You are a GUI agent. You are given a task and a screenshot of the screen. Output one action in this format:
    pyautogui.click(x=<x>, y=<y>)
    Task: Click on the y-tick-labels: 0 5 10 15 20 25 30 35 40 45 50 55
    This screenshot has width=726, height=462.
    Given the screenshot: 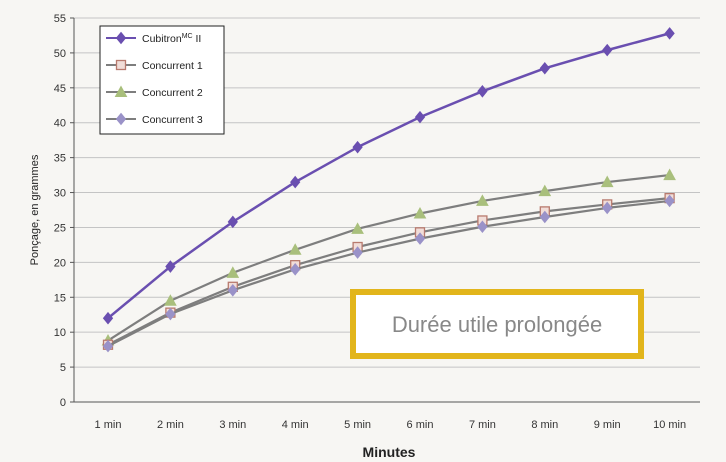 What is the action you would take?
    pyautogui.click(x=60, y=211)
    